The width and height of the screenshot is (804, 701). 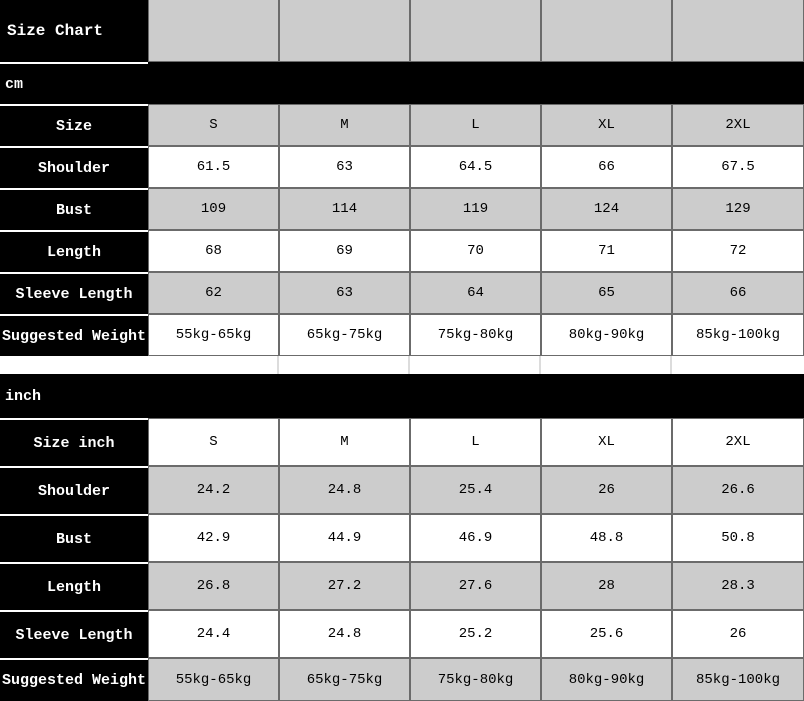 What do you see at coordinates (606, 251) in the screenshot?
I see `cell-value: 71` at bounding box center [606, 251].